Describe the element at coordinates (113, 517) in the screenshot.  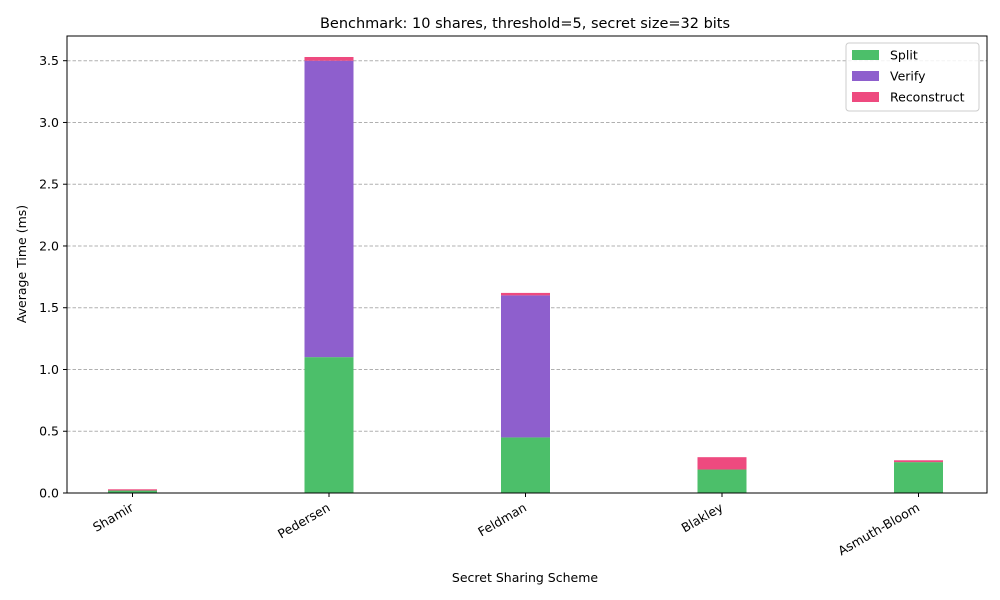
I see `x-tick-label: Shamir` at that location.